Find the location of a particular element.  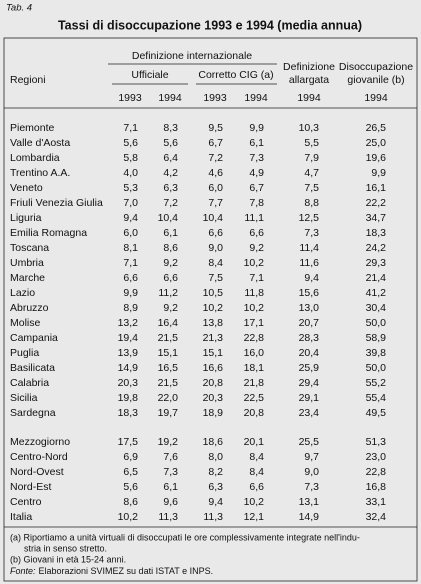

cell-value: 11,6 is located at coordinates (309, 263).